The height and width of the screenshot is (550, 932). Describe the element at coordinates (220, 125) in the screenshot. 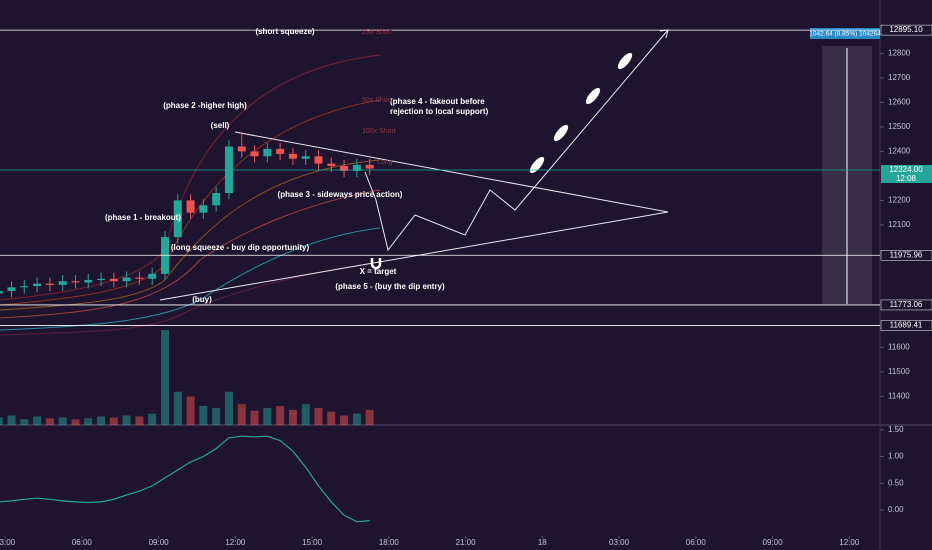

I see `annotation: (sell)` at that location.